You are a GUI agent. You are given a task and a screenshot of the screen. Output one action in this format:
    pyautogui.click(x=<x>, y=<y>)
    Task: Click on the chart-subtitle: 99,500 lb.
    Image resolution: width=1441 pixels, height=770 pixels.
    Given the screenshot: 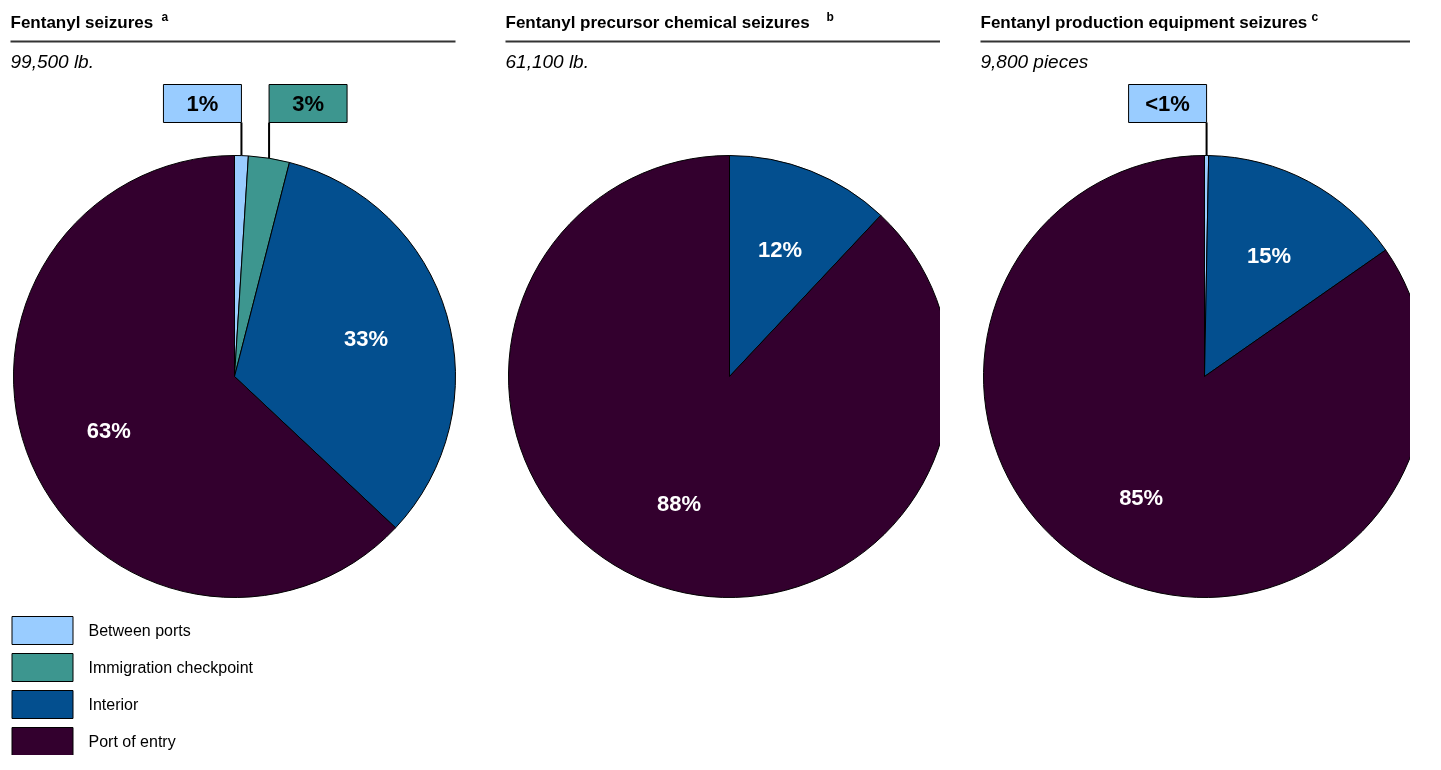 What is the action you would take?
    pyautogui.click(x=52, y=61)
    